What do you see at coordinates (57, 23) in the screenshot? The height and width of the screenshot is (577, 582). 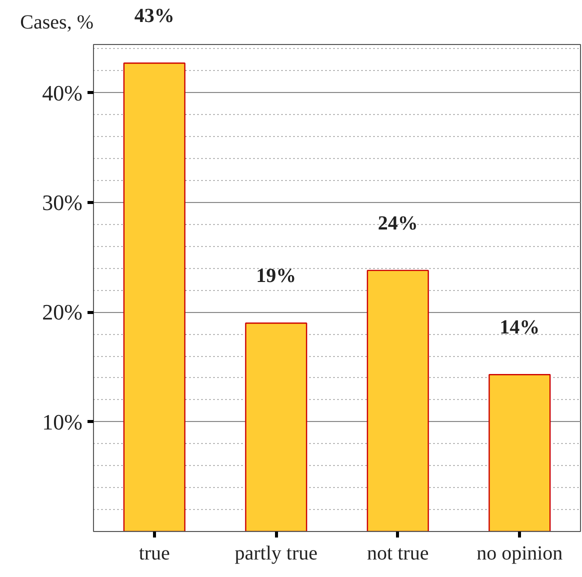 I see `y-axis-title: Cases, %` at bounding box center [57, 23].